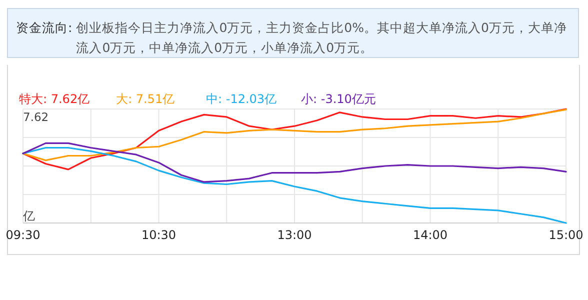 This screenshot has width=588, height=300. Describe the element at coordinates (145, 99) in the screenshot. I see `text: 大: 7.51亿` at that location.